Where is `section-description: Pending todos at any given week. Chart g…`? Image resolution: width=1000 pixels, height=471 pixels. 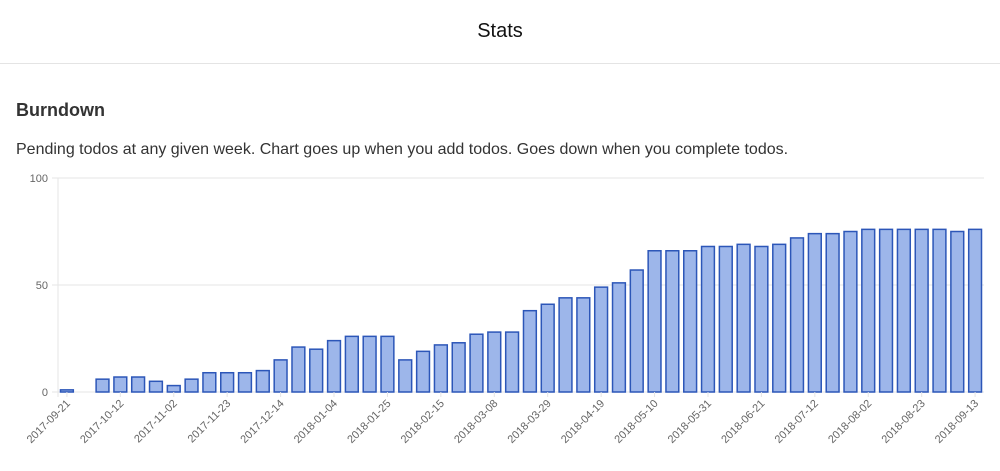 section-description: Pending todos at any given week. Chart g… is located at coordinates (402, 149).